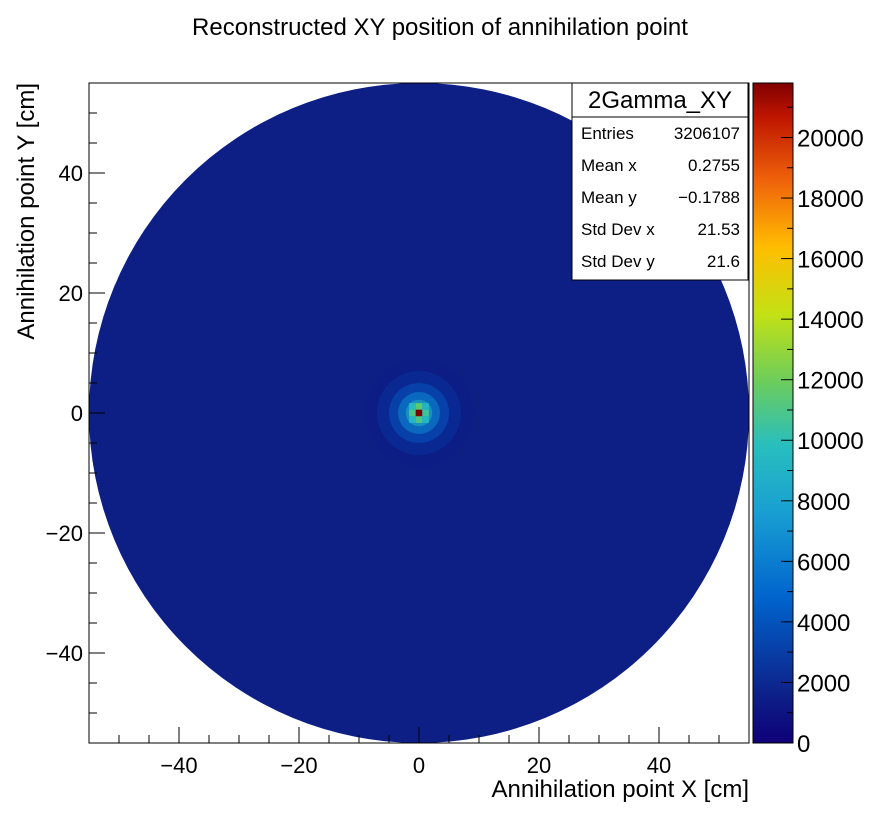  I want to click on z-tick-label: 0, so click(803, 744).